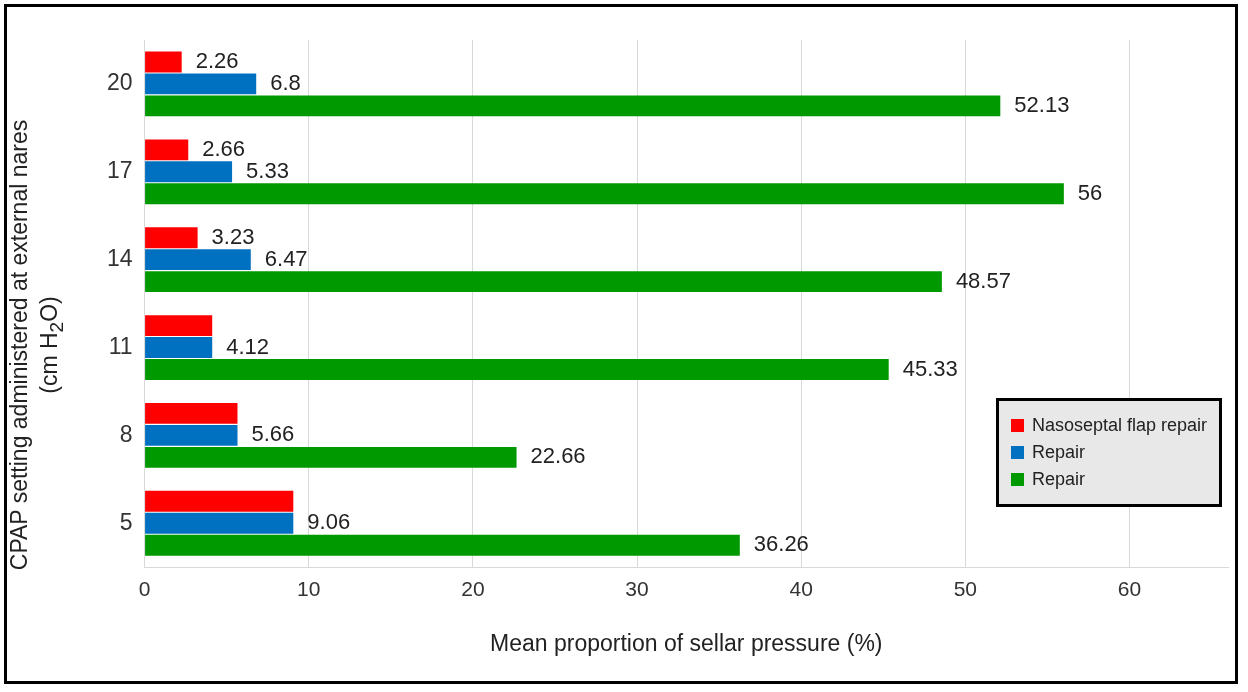 The height and width of the screenshot is (692, 1248). I want to click on data-label: 3.23, so click(233, 236).